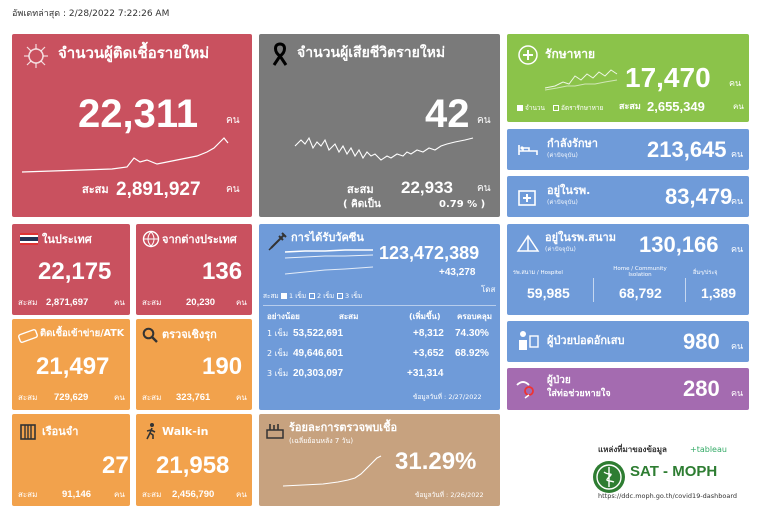 This screenshot has width=768, height=519. Describe the element at coordinates (668, 77) in the screenshot. I see `recovered-value: 17,470` at that location.